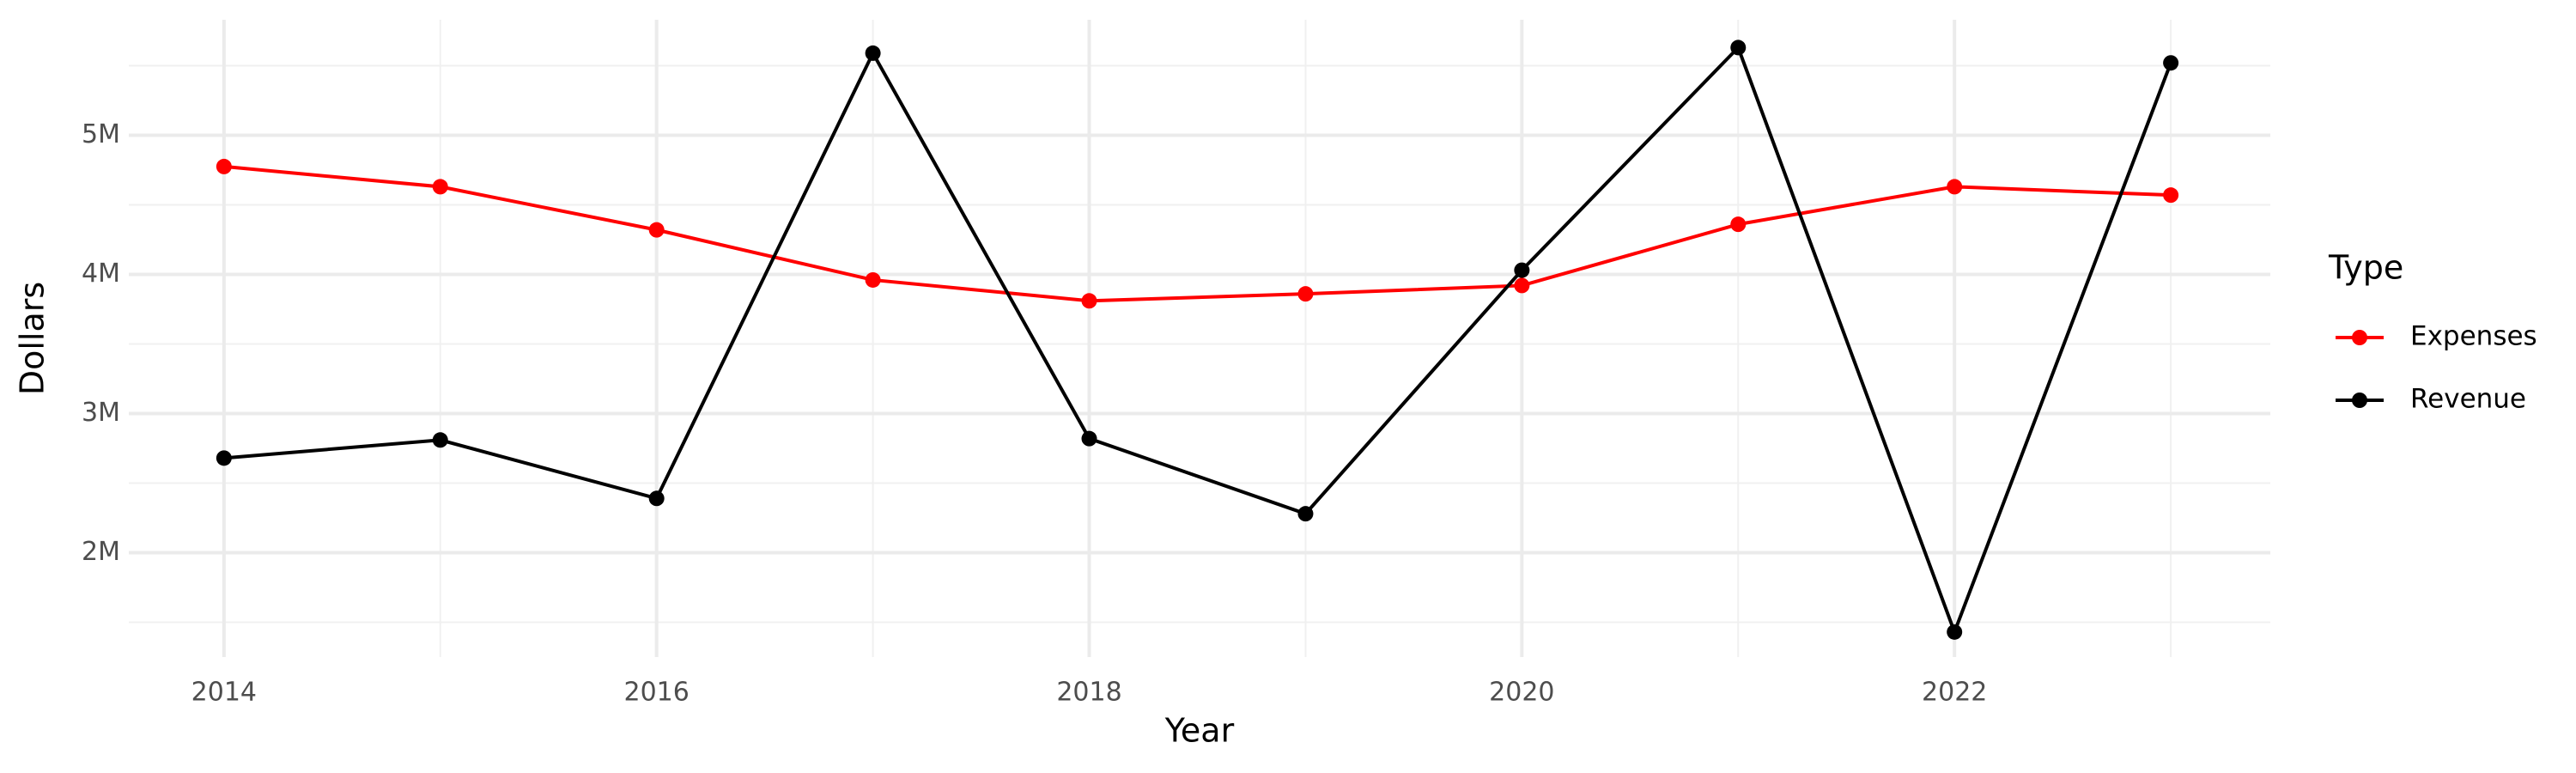 Image resolution: width=2576 pixels, height=773 pixels. I want to click on legend-title: Type, so click(2365, 268).